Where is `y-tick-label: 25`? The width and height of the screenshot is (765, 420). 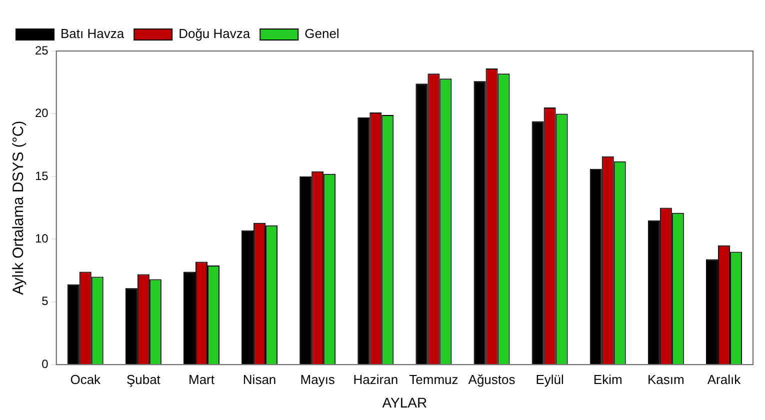
y-tick-label: 25 is located at coordinates (41, 50).